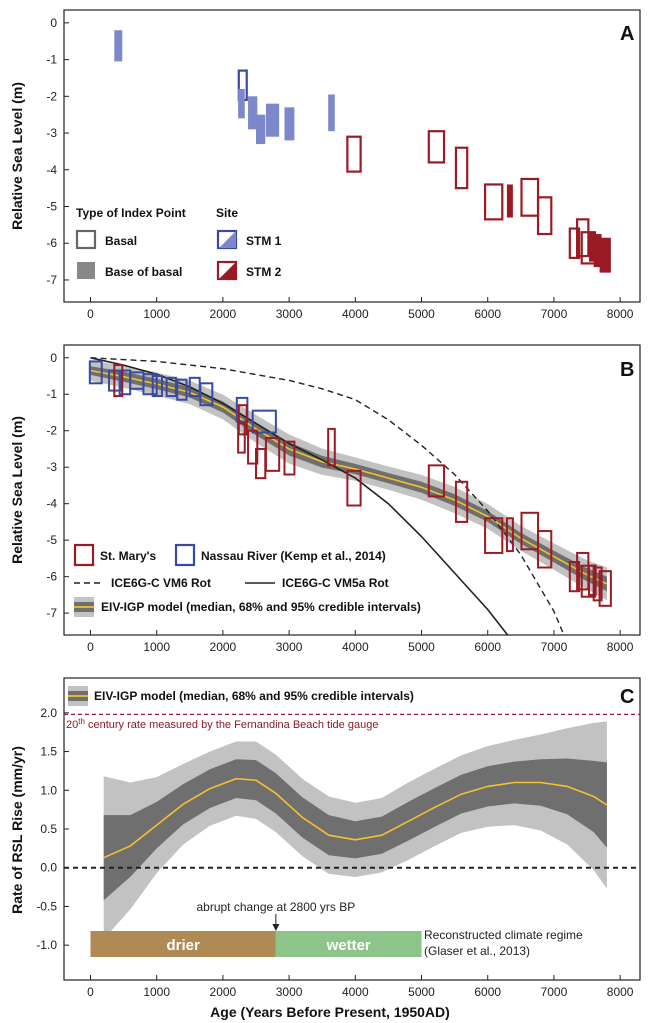  I want to click on panel-a-xticks: 0 1000 2000 3000 4000 5000 6000 7000 8000, so click(360, 309).